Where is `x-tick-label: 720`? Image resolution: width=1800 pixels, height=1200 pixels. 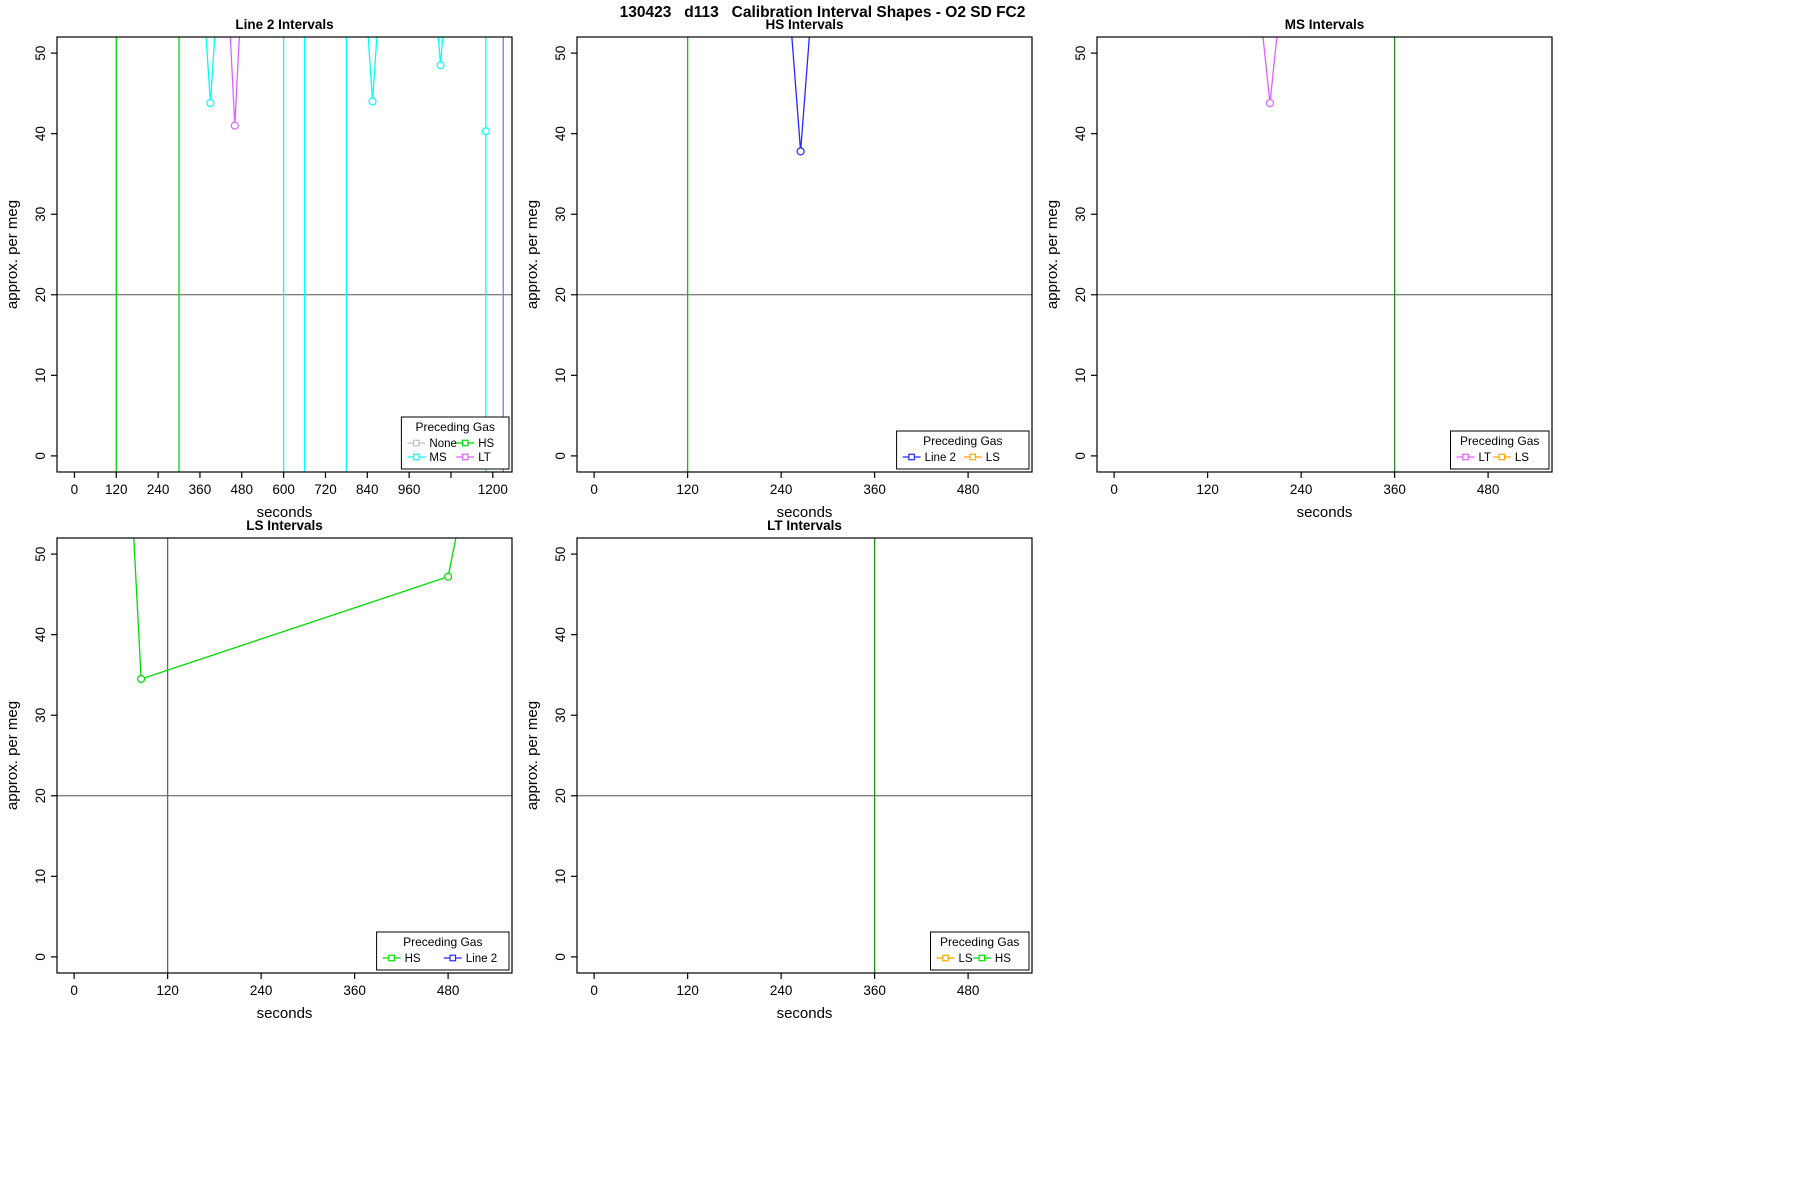 x-tick-label: 720 is located at coordinates (325, 489).